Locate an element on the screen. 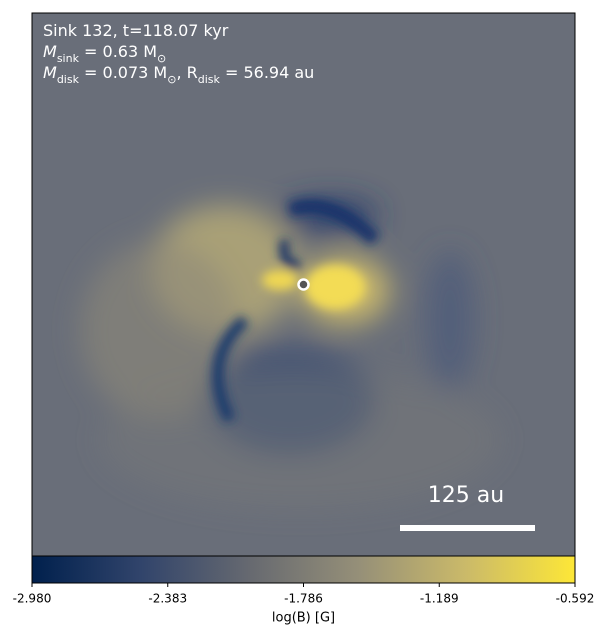 This screenshot has width=607, height=636. colorbar-tick-label: -0.592 is located at coordinates (575, 599).